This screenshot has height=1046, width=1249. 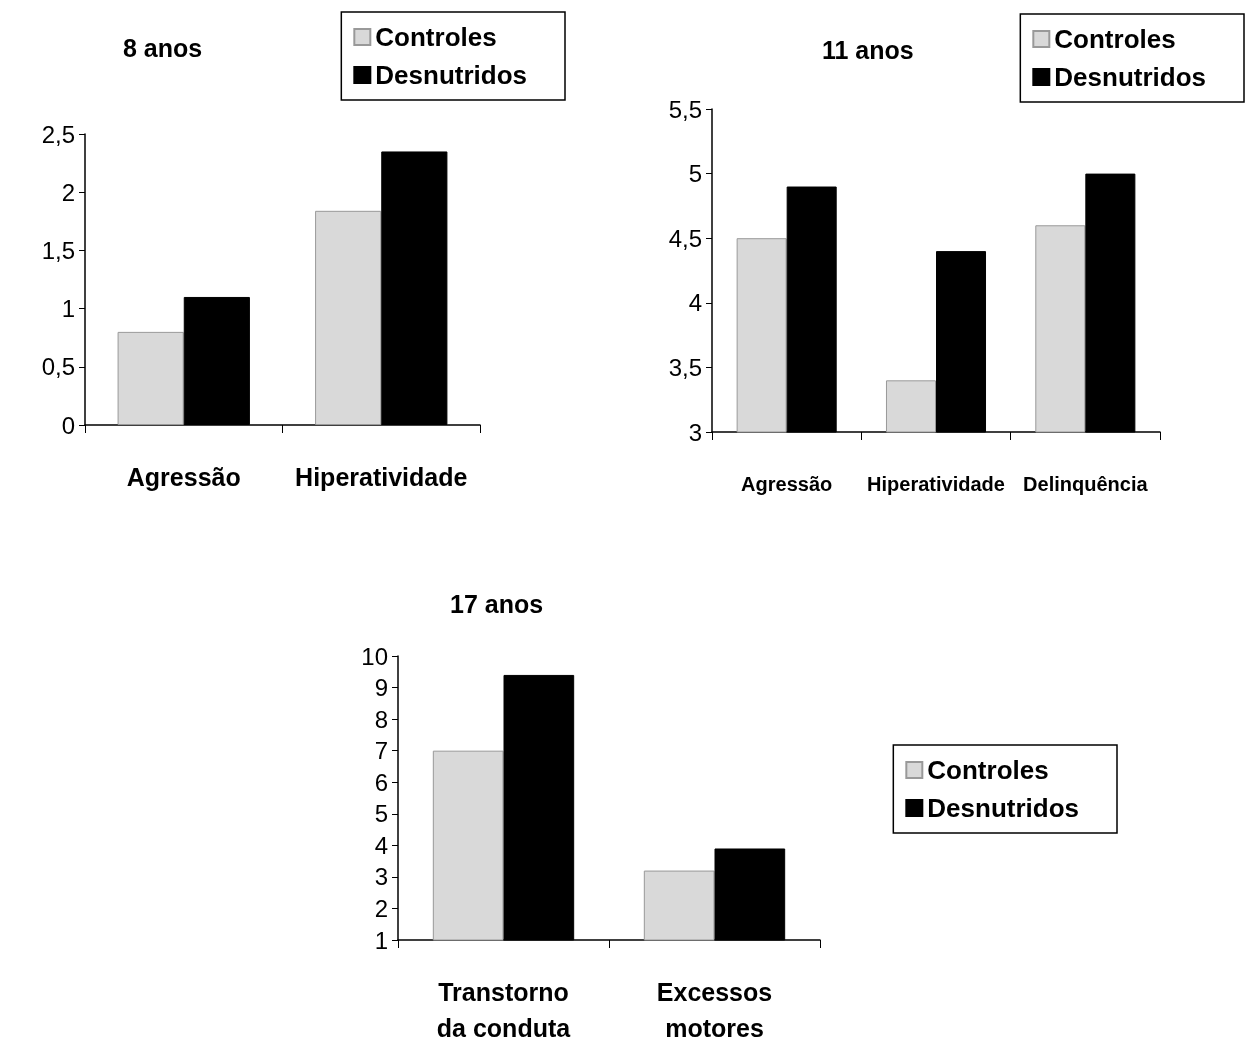 I want to click on y-tick-label: 10, so click(x=374, y=656).